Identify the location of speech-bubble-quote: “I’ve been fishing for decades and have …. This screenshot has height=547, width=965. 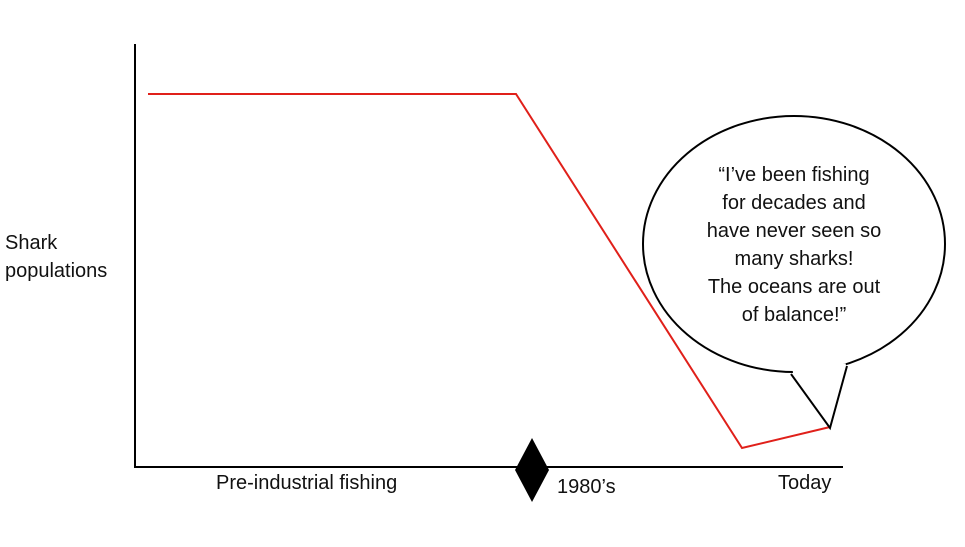
(794, 245).